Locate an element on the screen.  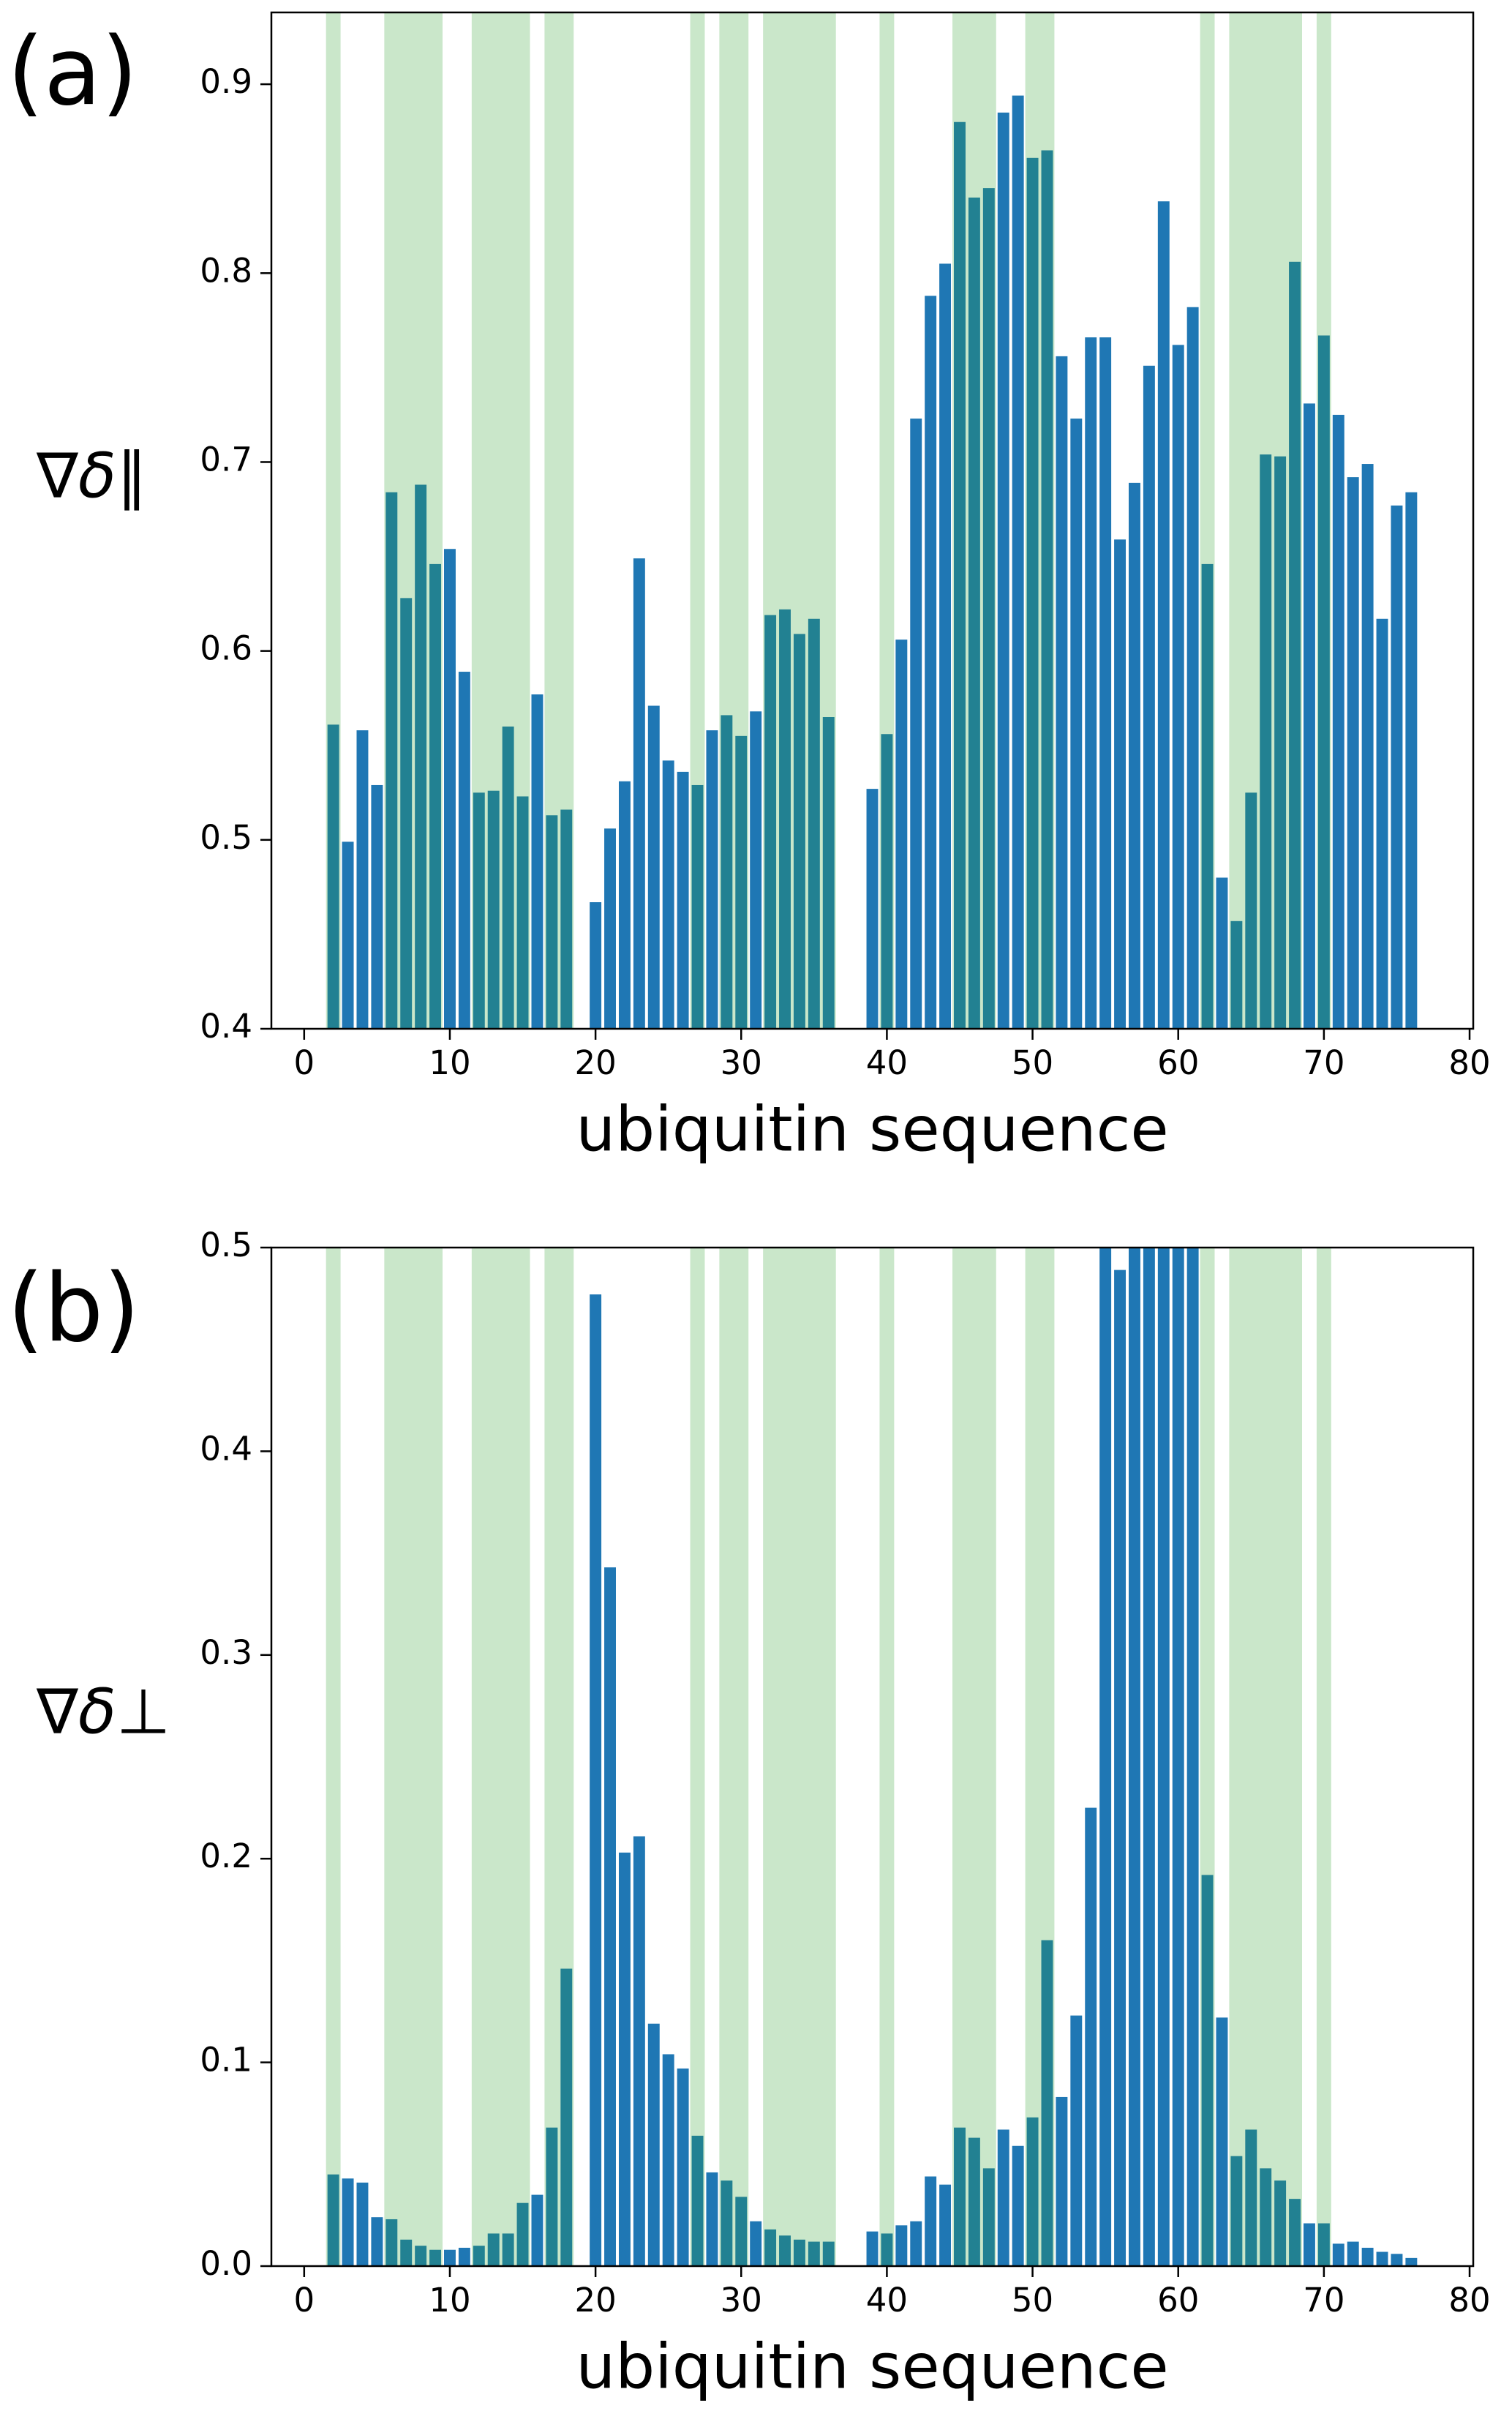
x-tick-label: 70 is located at coordinates (1324, 2300).